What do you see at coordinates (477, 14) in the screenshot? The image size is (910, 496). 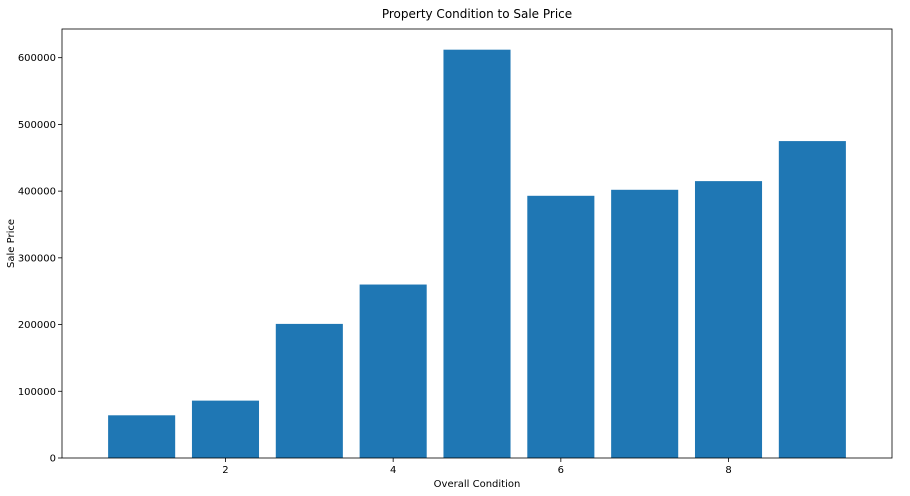 I see `chart-title: Property Condition to Sale Price` at bounding box center [477, 14].